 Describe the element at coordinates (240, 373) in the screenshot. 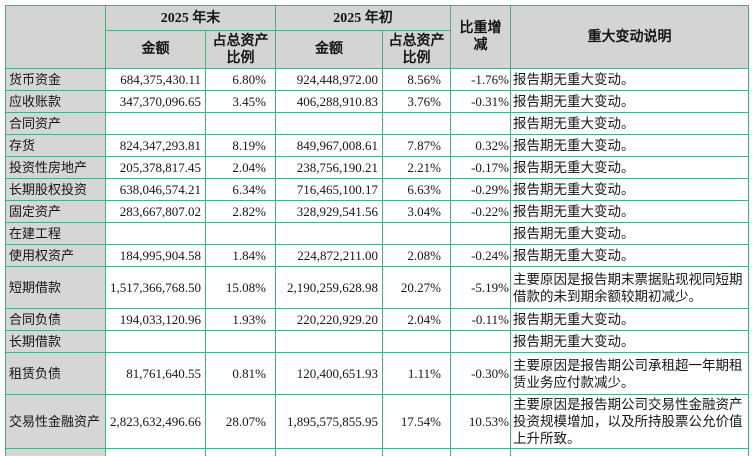

I see `pct-end-cell: 0.81%` at that location.